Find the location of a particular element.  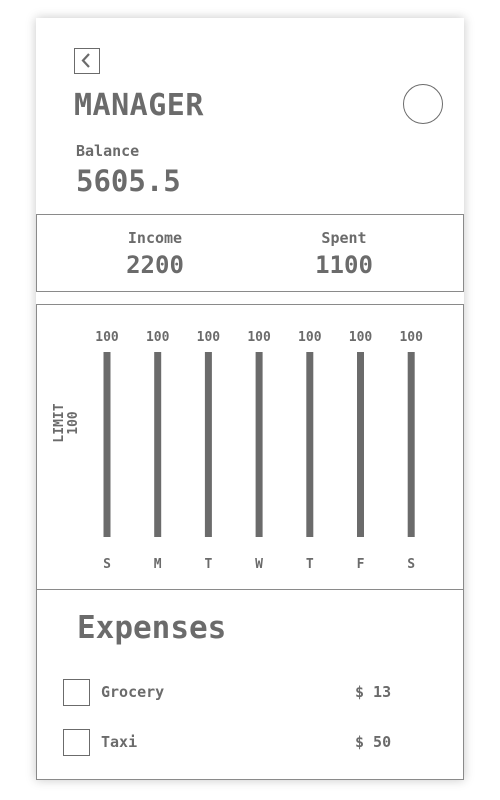

income-summary: Income 2200 is located at coordinates (155, 254).